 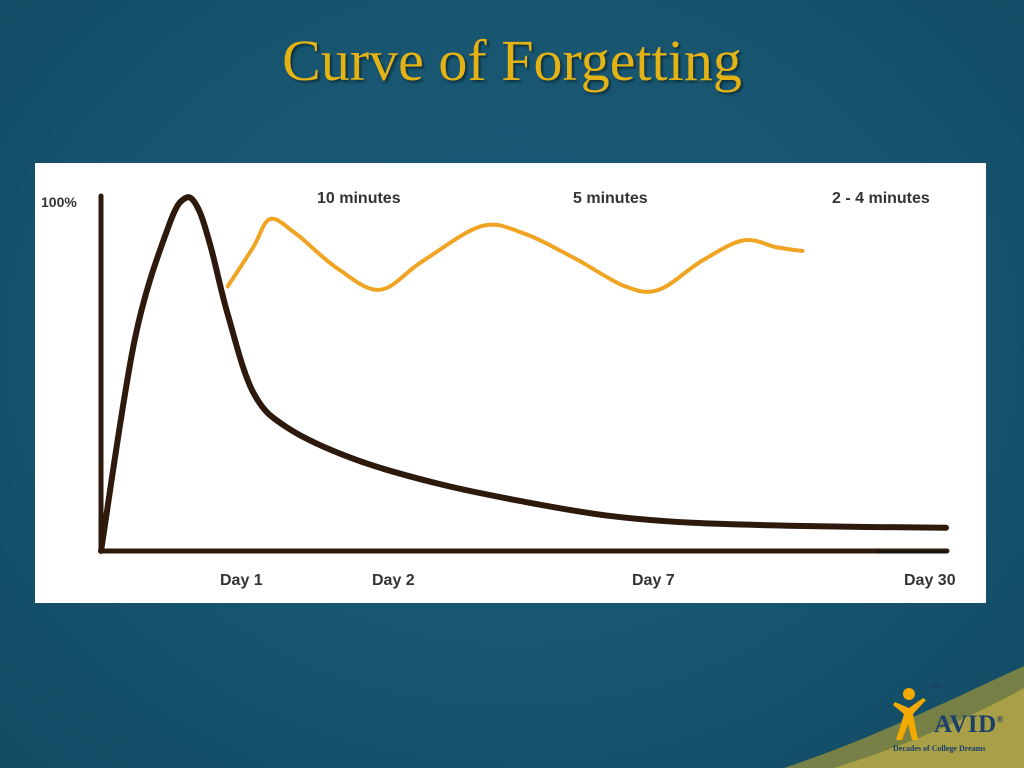 What do you see at coordinates (881, 198) in the screenshot?
I see `review-annotation-3: 2 - 4 minutes` at bounding box center [881, 198].